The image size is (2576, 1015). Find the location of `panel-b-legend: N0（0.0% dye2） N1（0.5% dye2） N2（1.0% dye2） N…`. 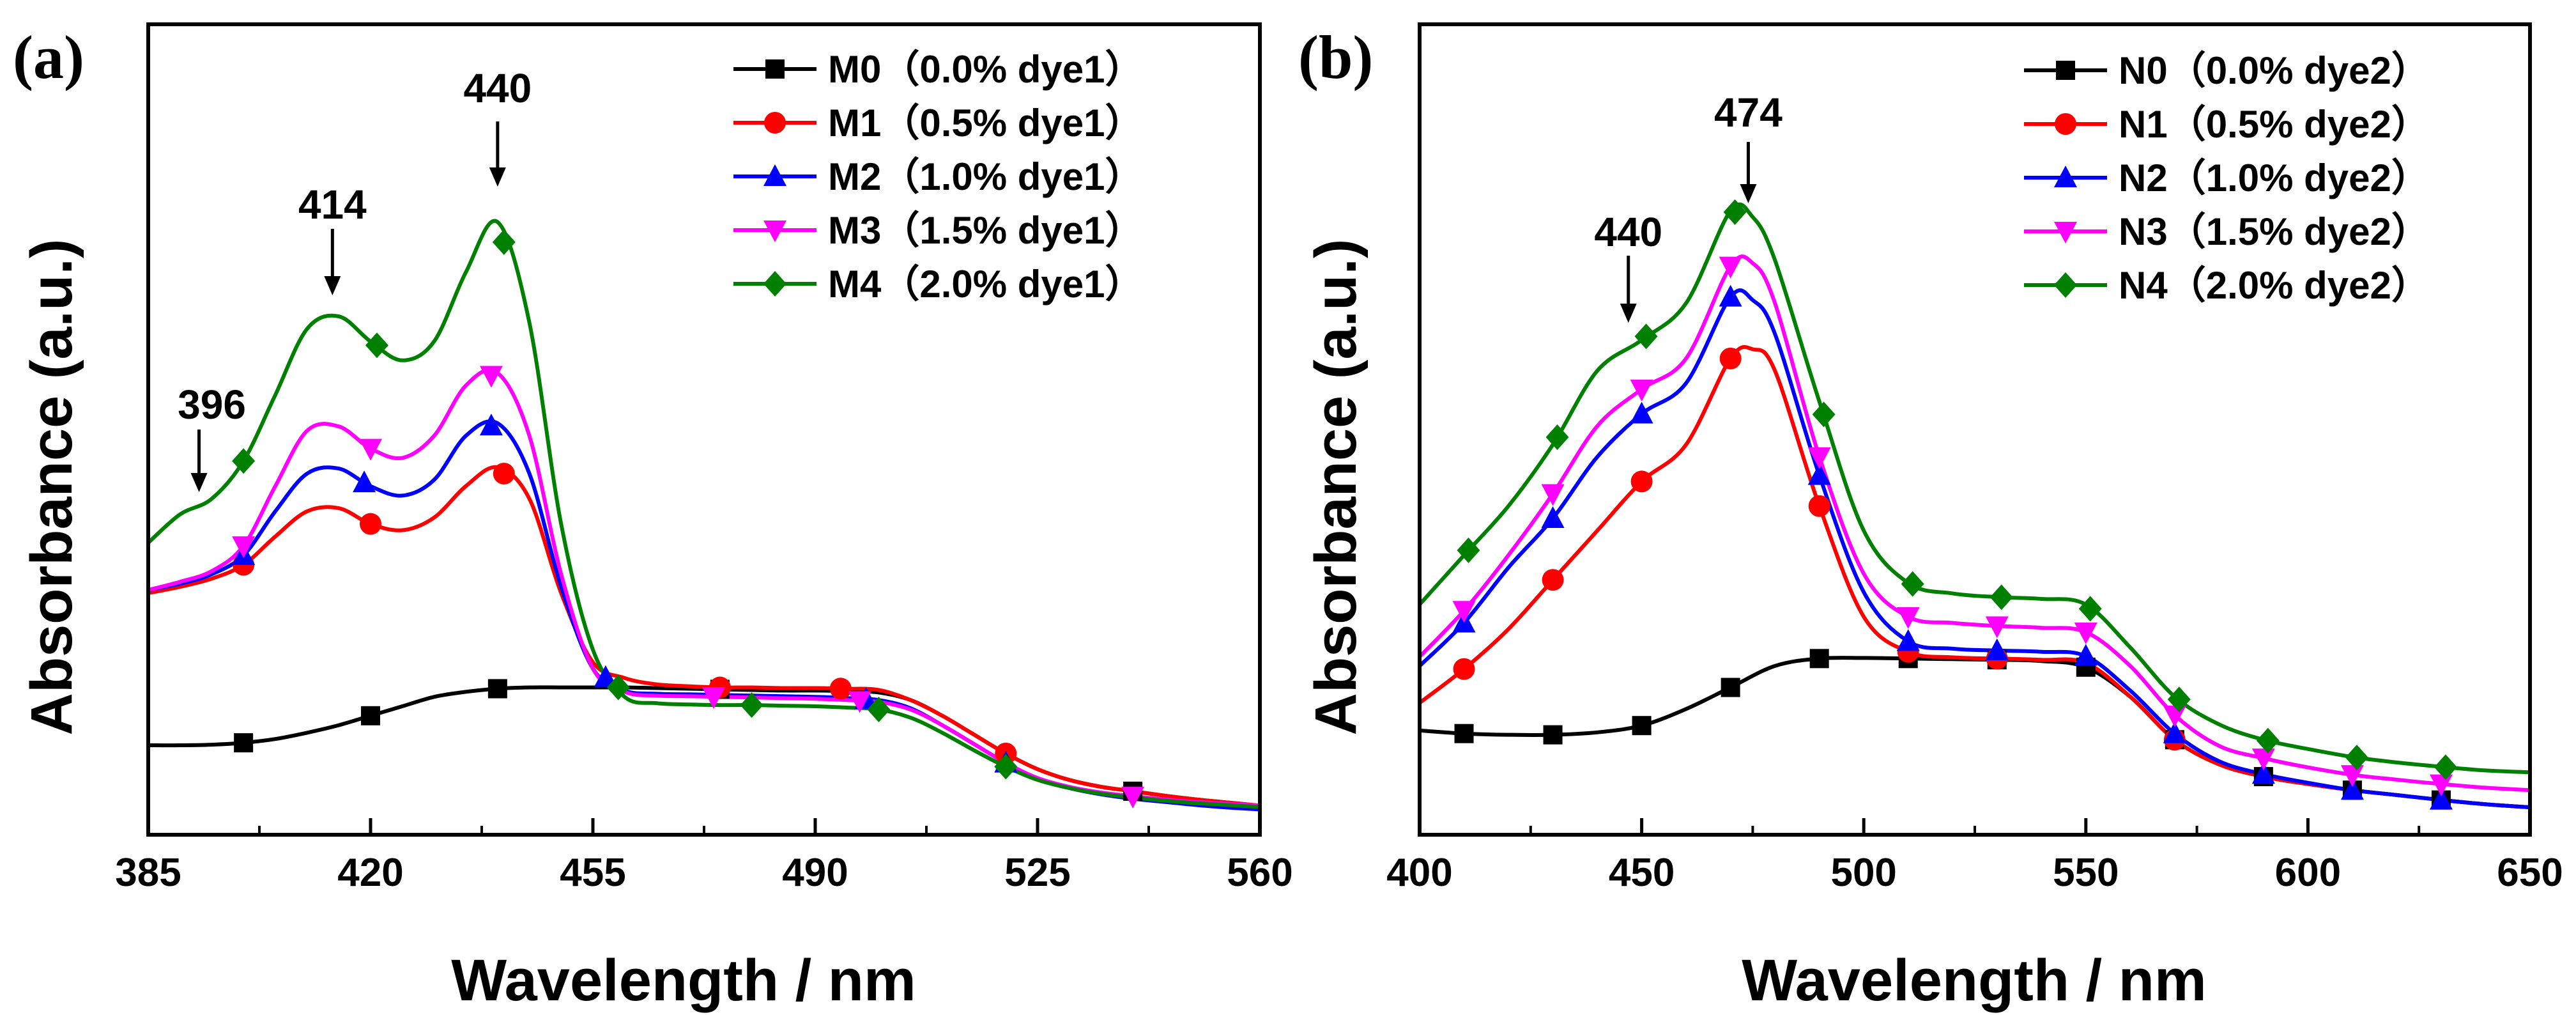

panel-b-legend: N0（0.0% dye2） N1（0.5% dye2） N2（1.0% dye2） N… is located at coordinates (2227, 178).